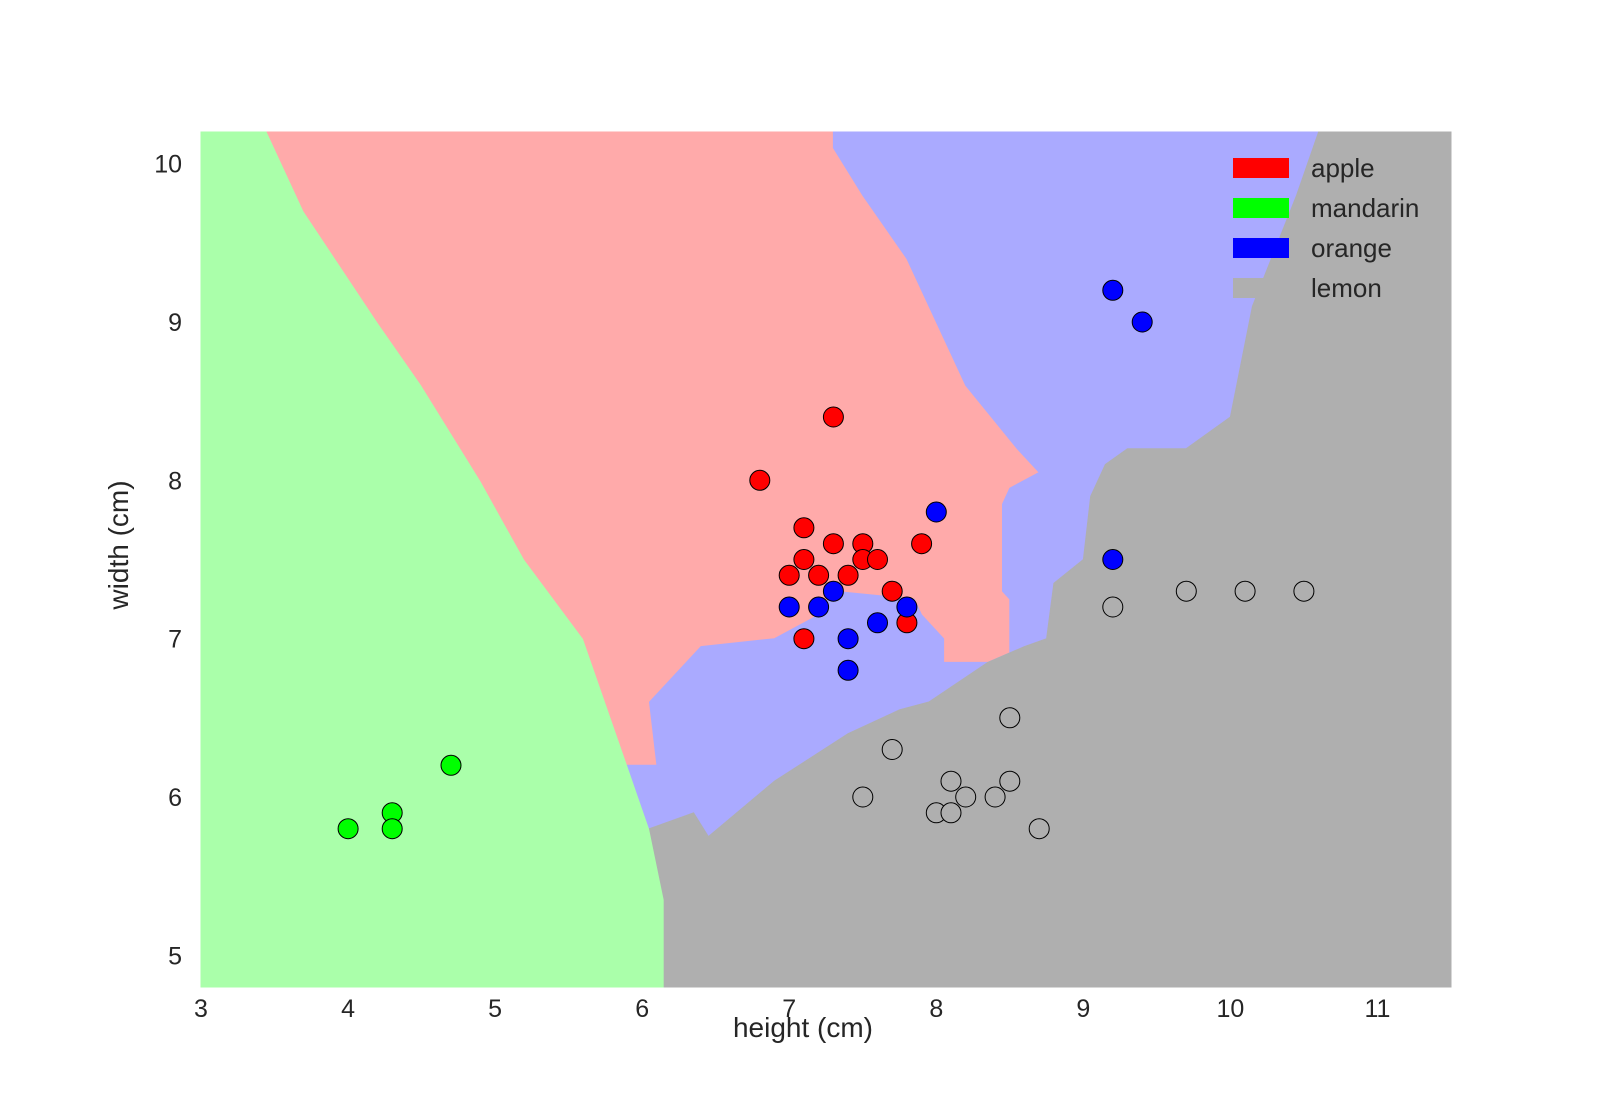 The image size is (1600, 1100). I want to click on series-apple, so click(841, 528).